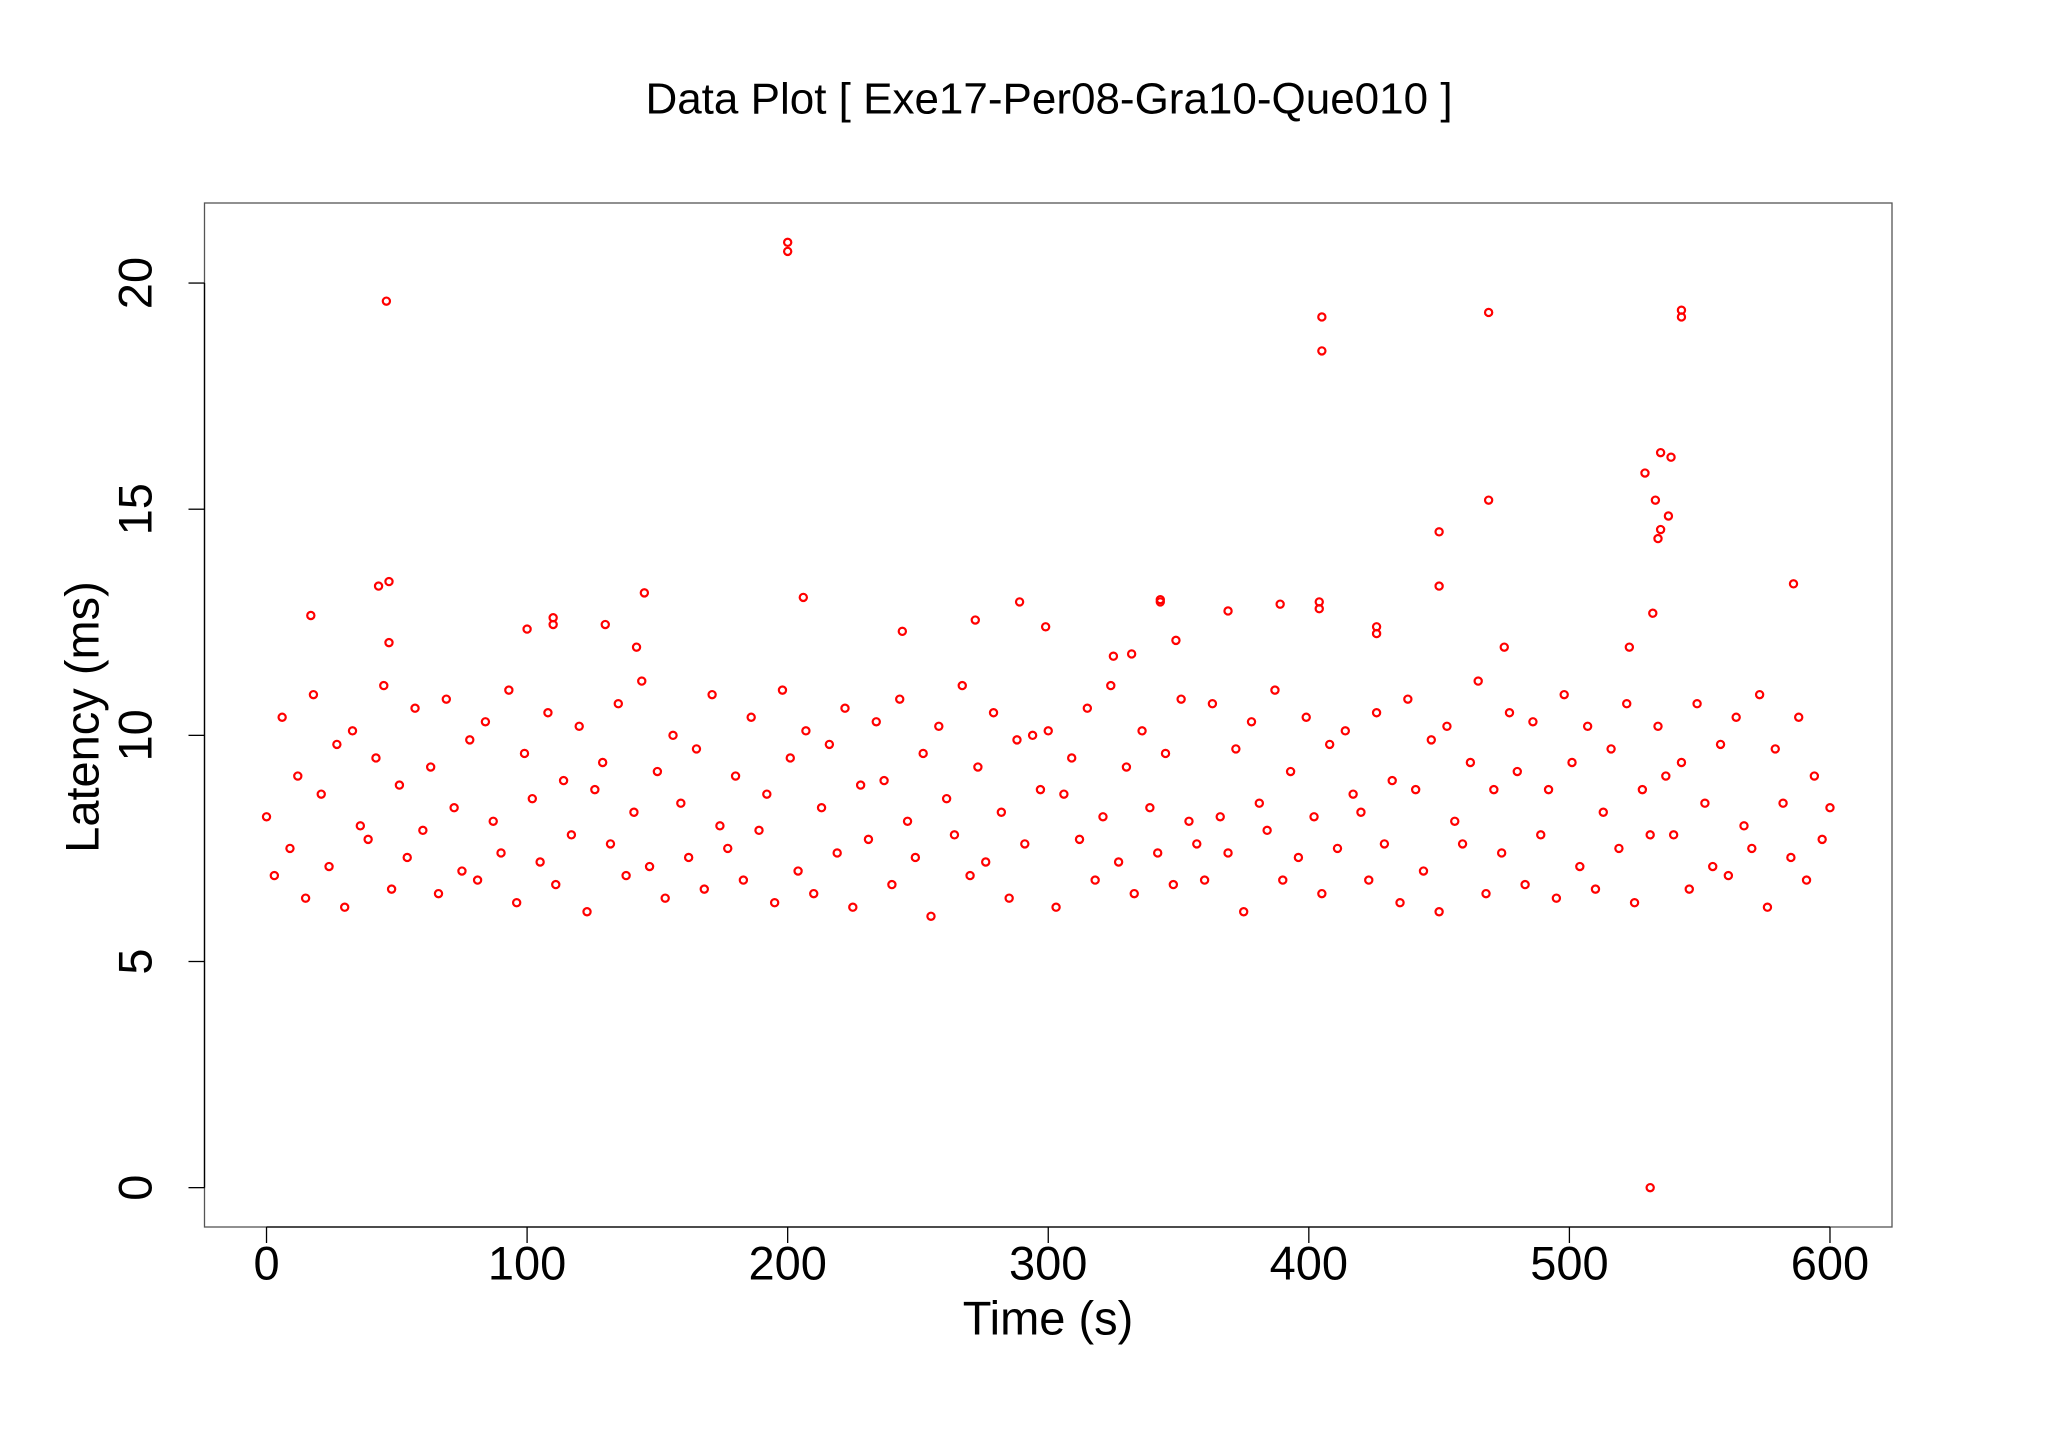 The width and height of the screenshot is (2048, 1440). What do you see at coordinates (1048, 1262) in the screenshot?
I see `x-tick-label: 300` at bounding box center [1048, 1262].